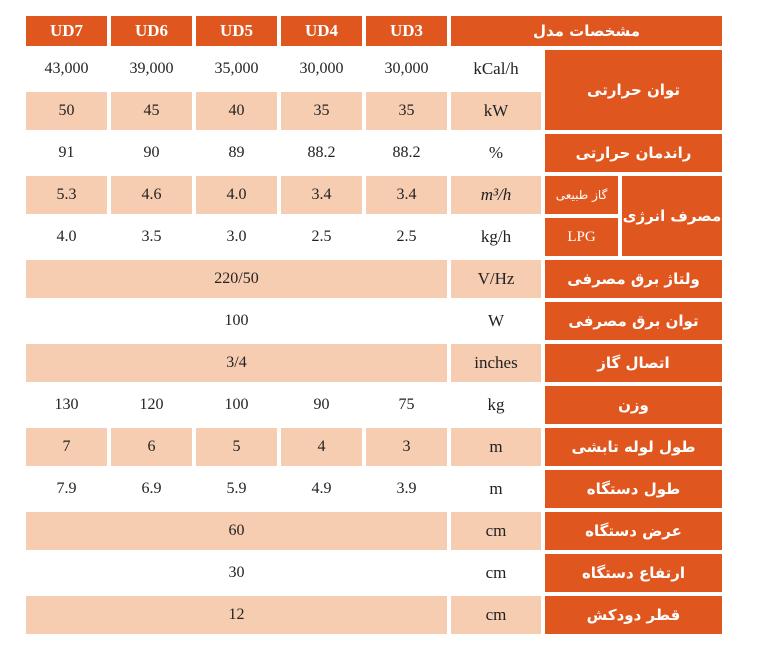 Image resolution: width=768 pixels, height=667 pixels. I want to click on model-header: UD7, so click(66, 31).